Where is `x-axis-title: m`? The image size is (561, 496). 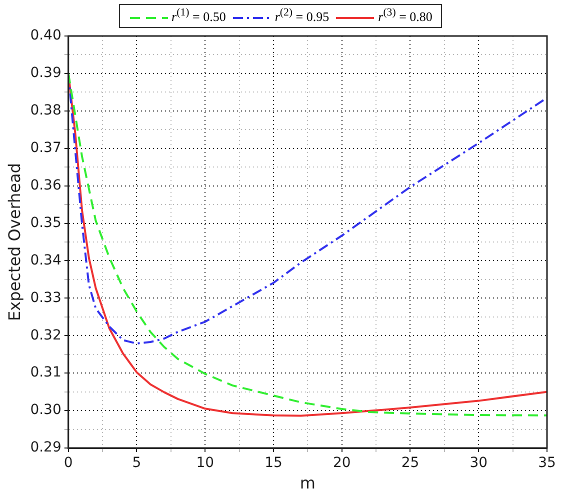 x-axis-title: m is located at coordinates (308, 483).